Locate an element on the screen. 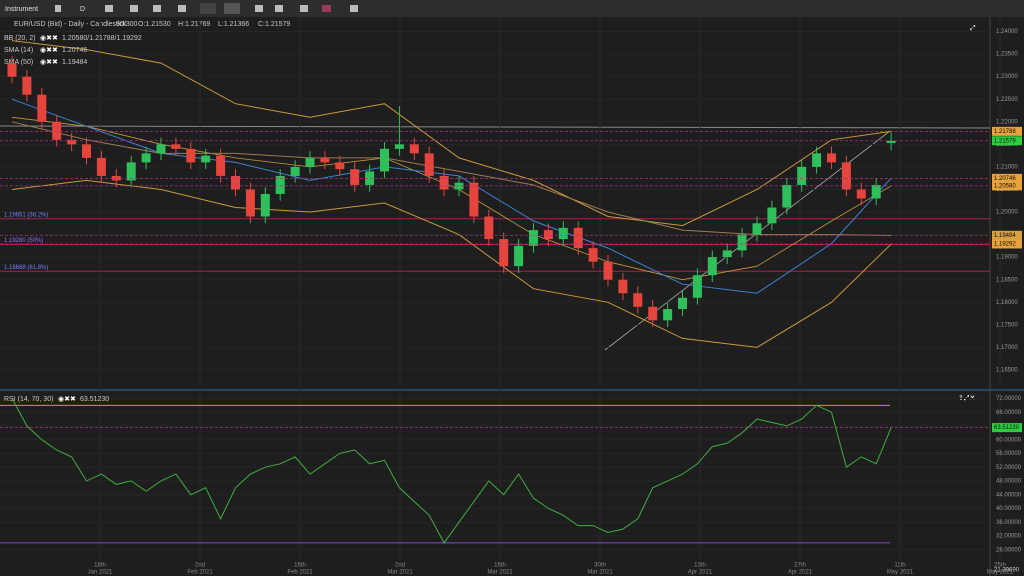 The height and width of the screenshot is (576, 1024). price-marker is located at coordinates (1007, 186).